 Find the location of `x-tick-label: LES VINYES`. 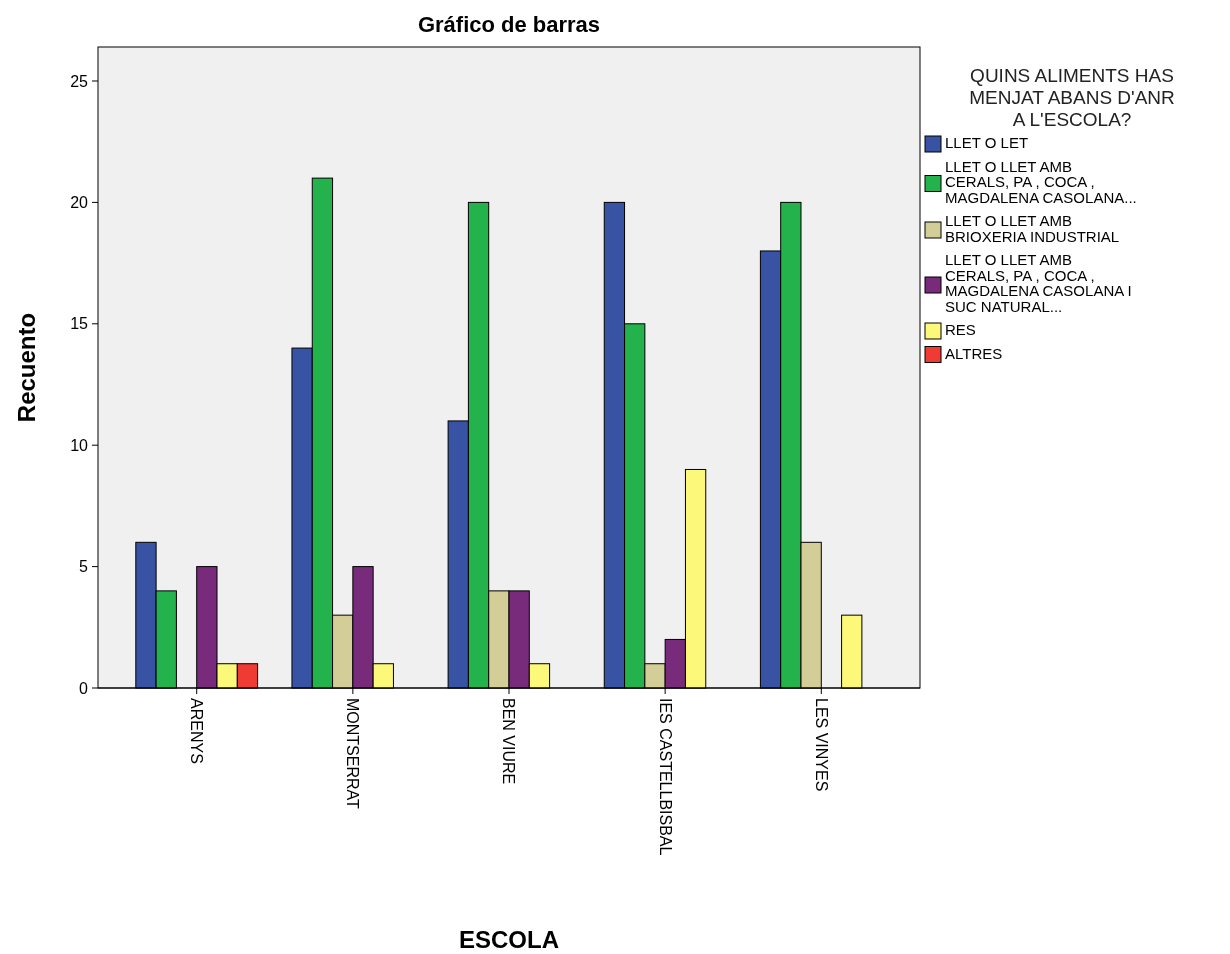

x-tick-label: LES VINYES is located at coordinates (821, 745).